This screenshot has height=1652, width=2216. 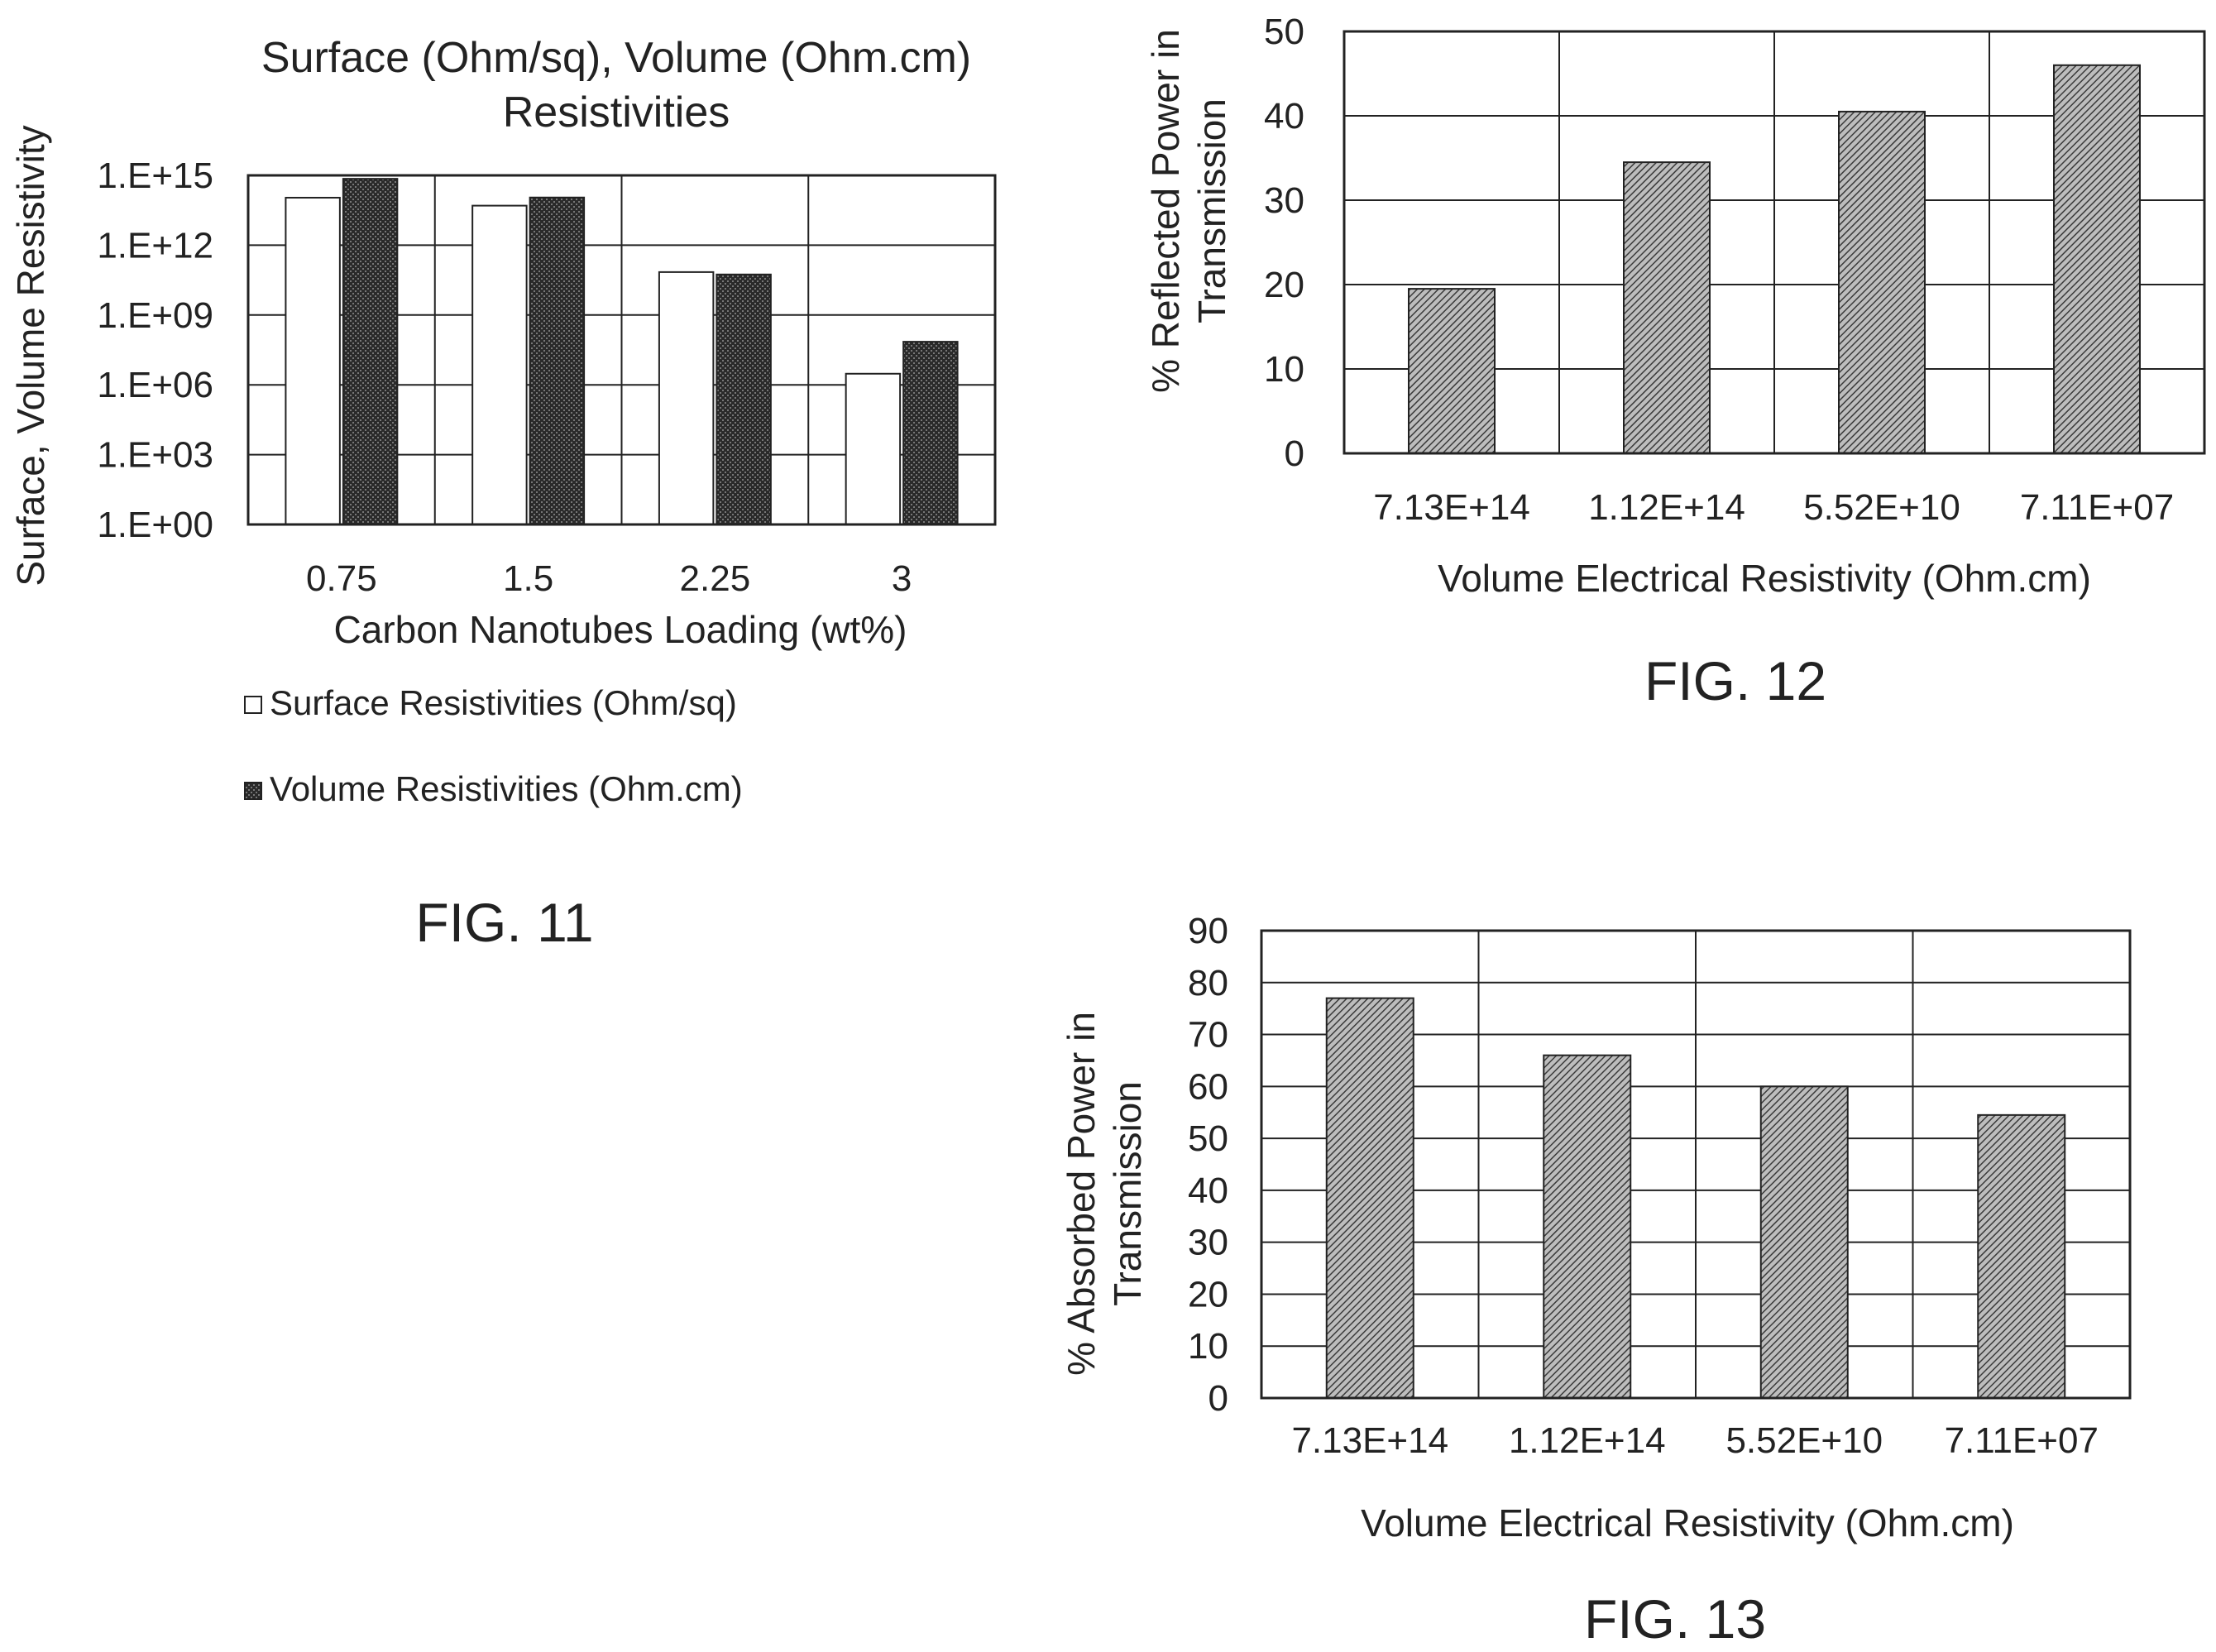 What do you see at coordinates (1804, 1440) in the screenshot?
I see `fig13-x-tick-label: 5.52E+10` at bounding box center [1804, 1440].